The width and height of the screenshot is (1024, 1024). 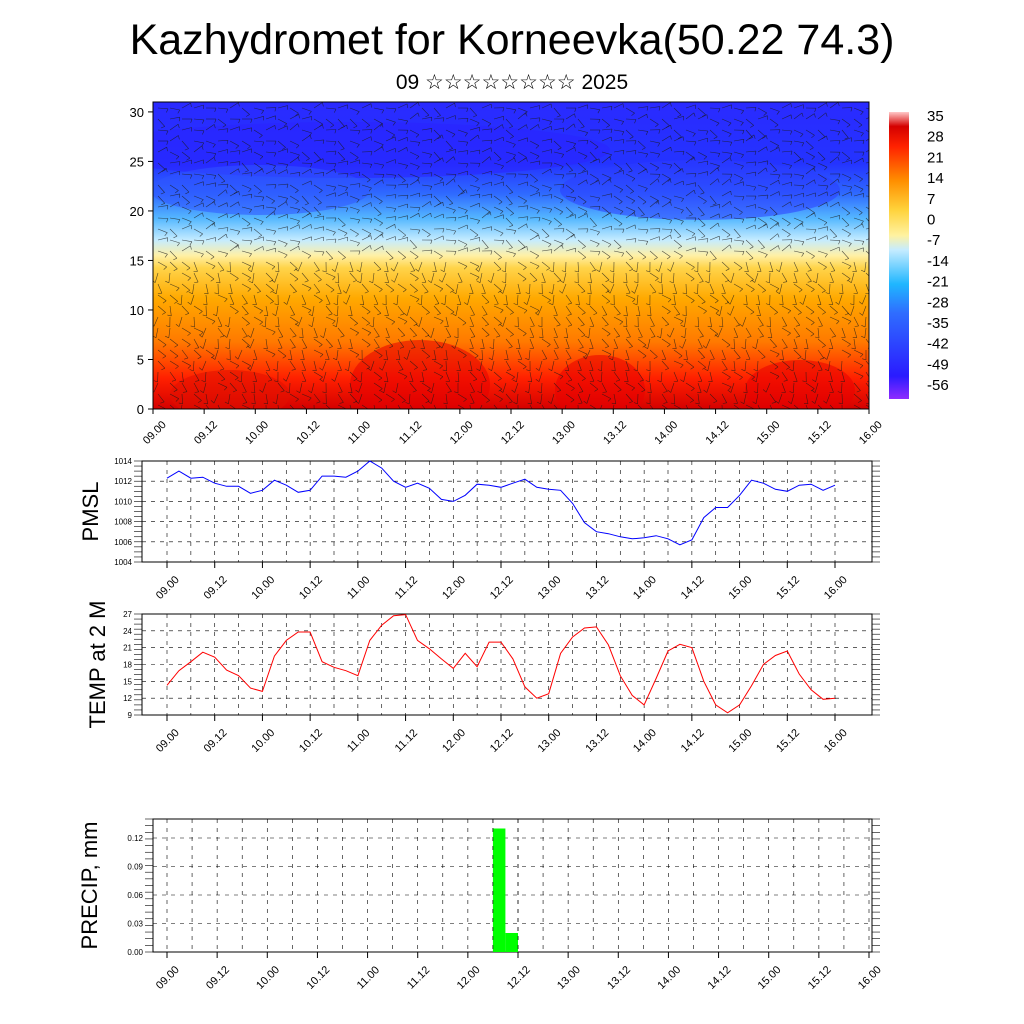 What do you see at coordinates (502, 588) in the screenshot?
I see `x-tick-label: 12.12` at bounding box center [502, 588].